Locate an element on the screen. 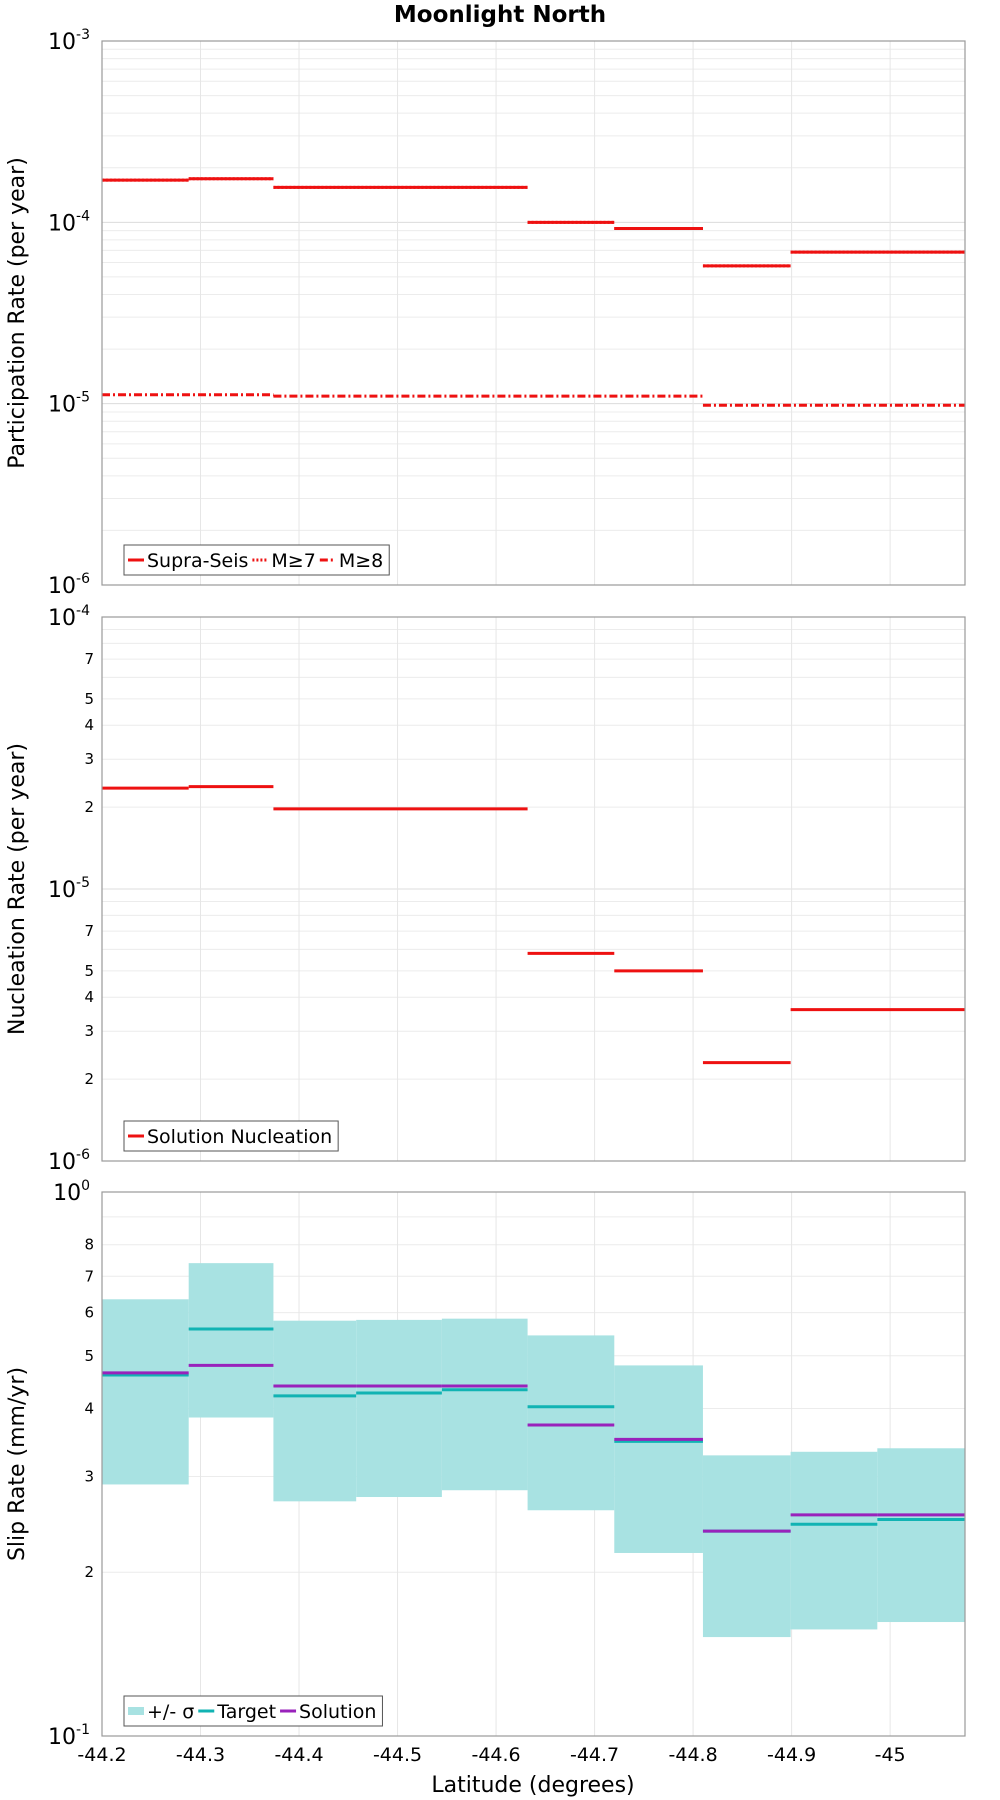 Image resolution: width=1000 pixels, height=1800 pixels. legend-item: Solution Nucleation is located at coordinates (230, 1137).